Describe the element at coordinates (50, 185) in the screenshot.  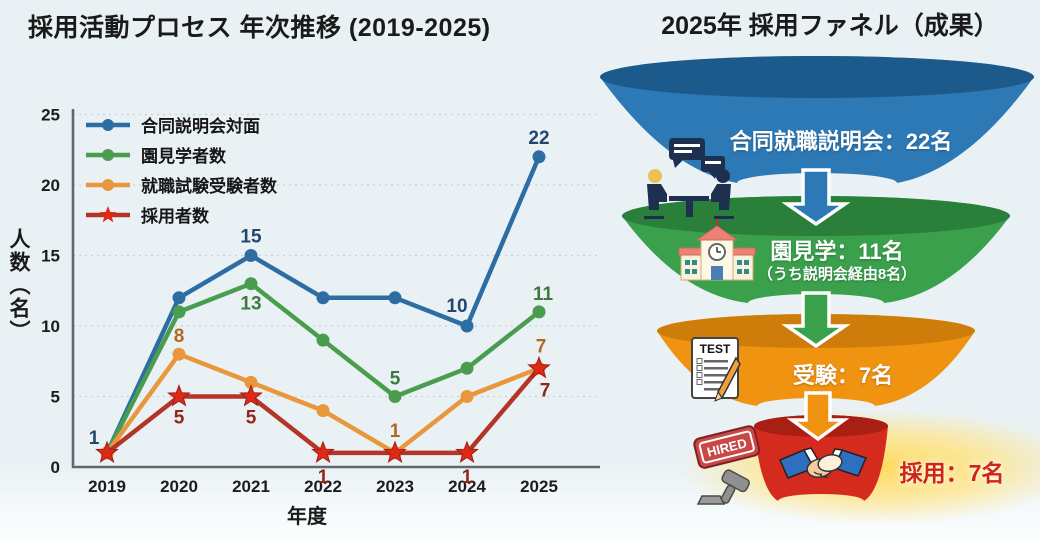
I see `y-tick-label: 20` at that location.